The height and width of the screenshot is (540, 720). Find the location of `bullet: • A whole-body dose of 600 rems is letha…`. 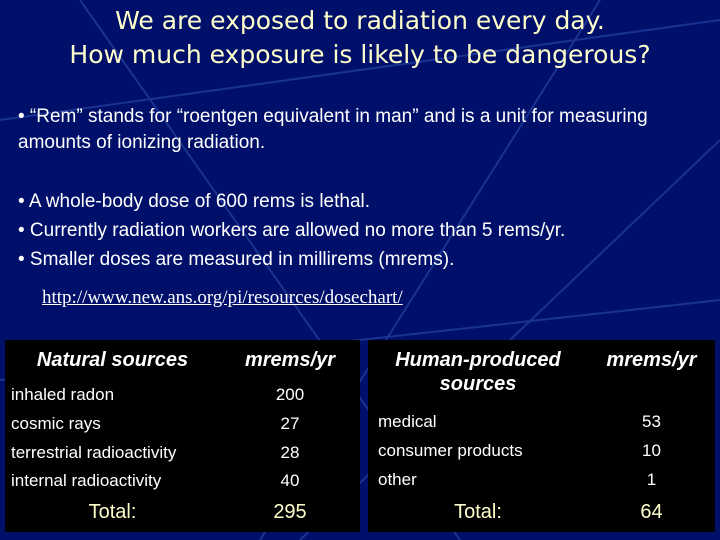

bullet: • A whole-body dose of 600 rems is letha… is located at coordinates (194, 201).